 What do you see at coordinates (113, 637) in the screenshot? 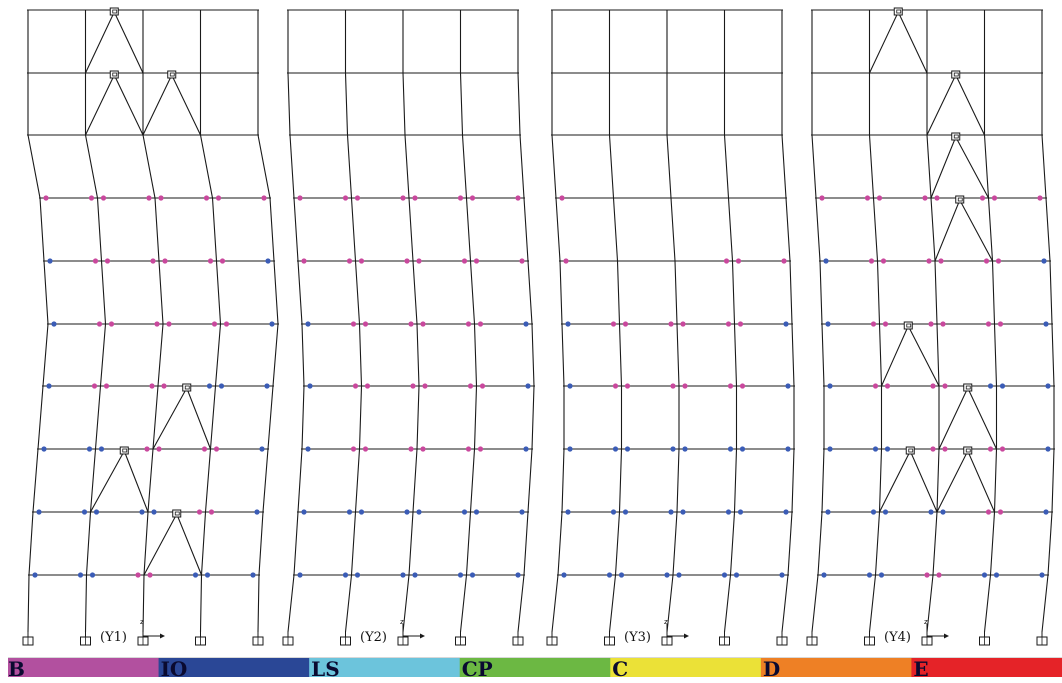
I see `frame-label: (Y1)` at bounding box center [113, 637].